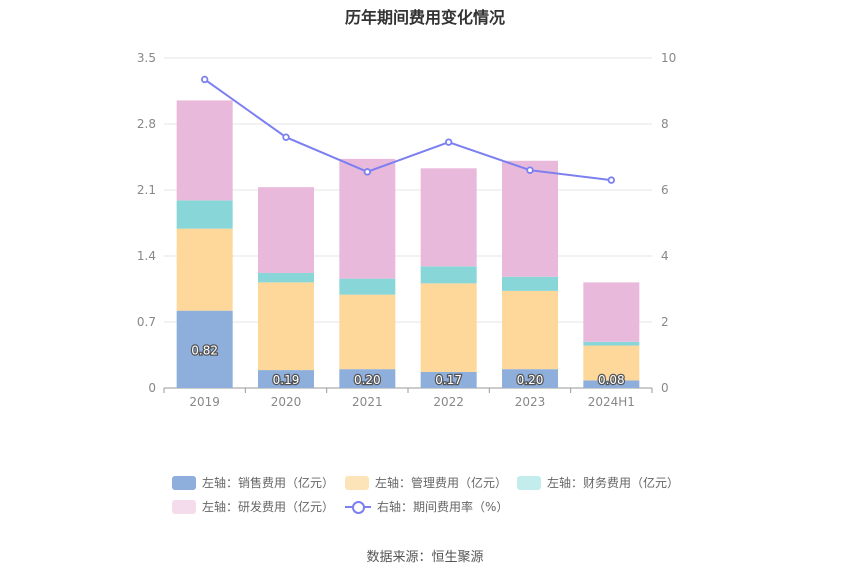 The width and height of the screenshot is (850, 575). What do you see at coordinates (184, 506) in the screenshot?
I see `legend-swatch-rd` at bounding box center [184, 506].